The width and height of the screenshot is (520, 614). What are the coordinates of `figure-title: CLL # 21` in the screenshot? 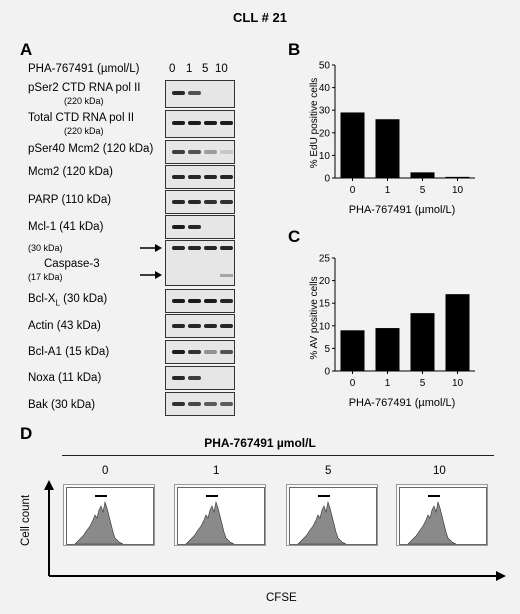 It's located at (260, 17).